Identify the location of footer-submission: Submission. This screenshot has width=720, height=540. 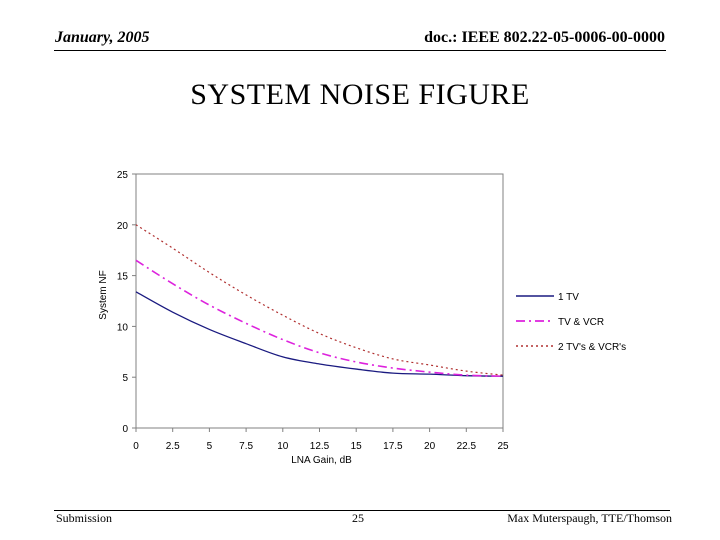
(84, 518).